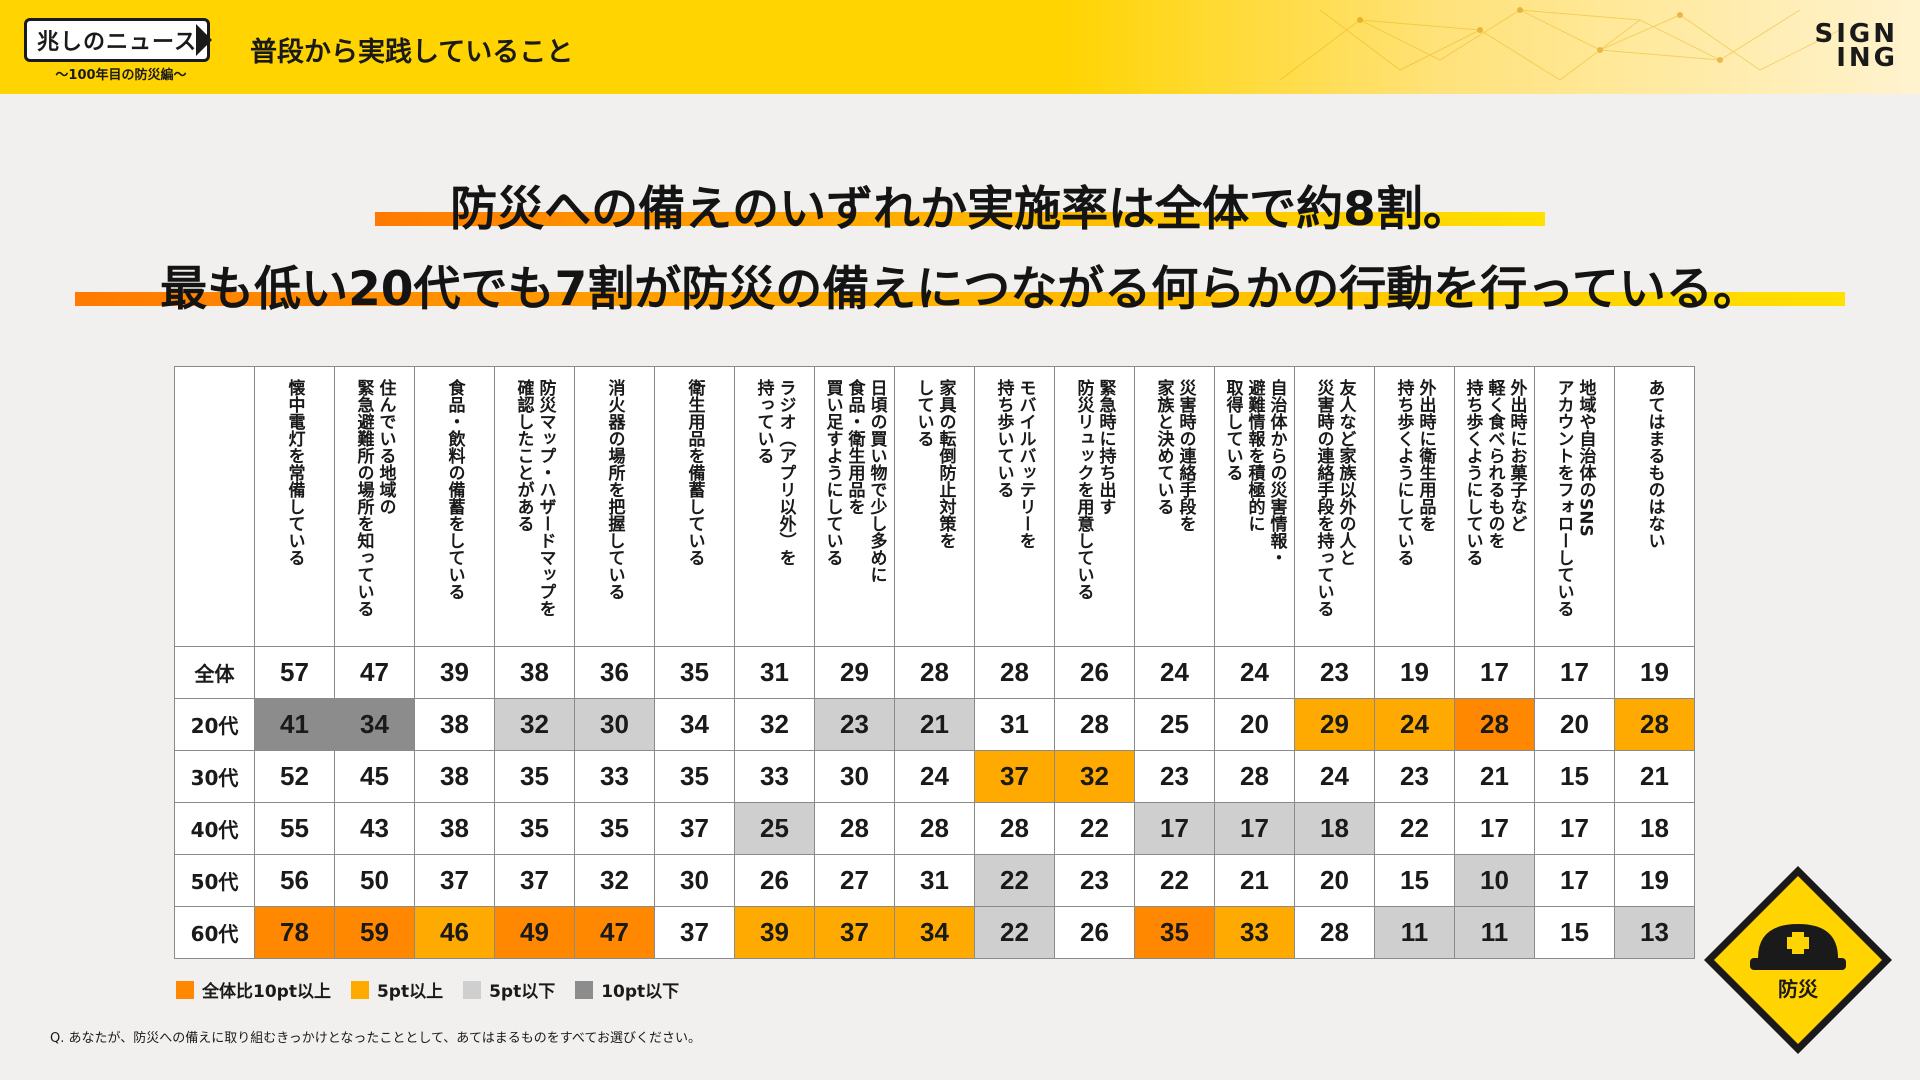 This screenshot has width=1920, height=1080. I want to click on column-header: 住んでいる地域の 緊急避難所の場所を知っている, so click(374, 506).